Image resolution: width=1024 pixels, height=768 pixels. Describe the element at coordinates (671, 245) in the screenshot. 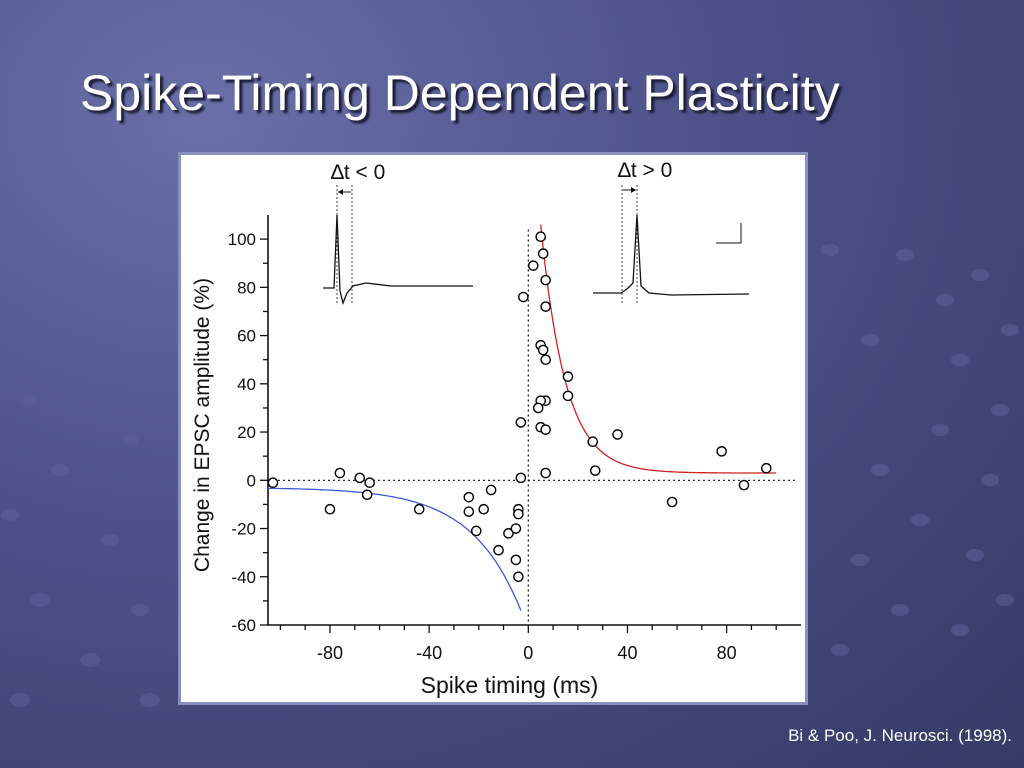

I see `inset-ltp-trace` at that location.